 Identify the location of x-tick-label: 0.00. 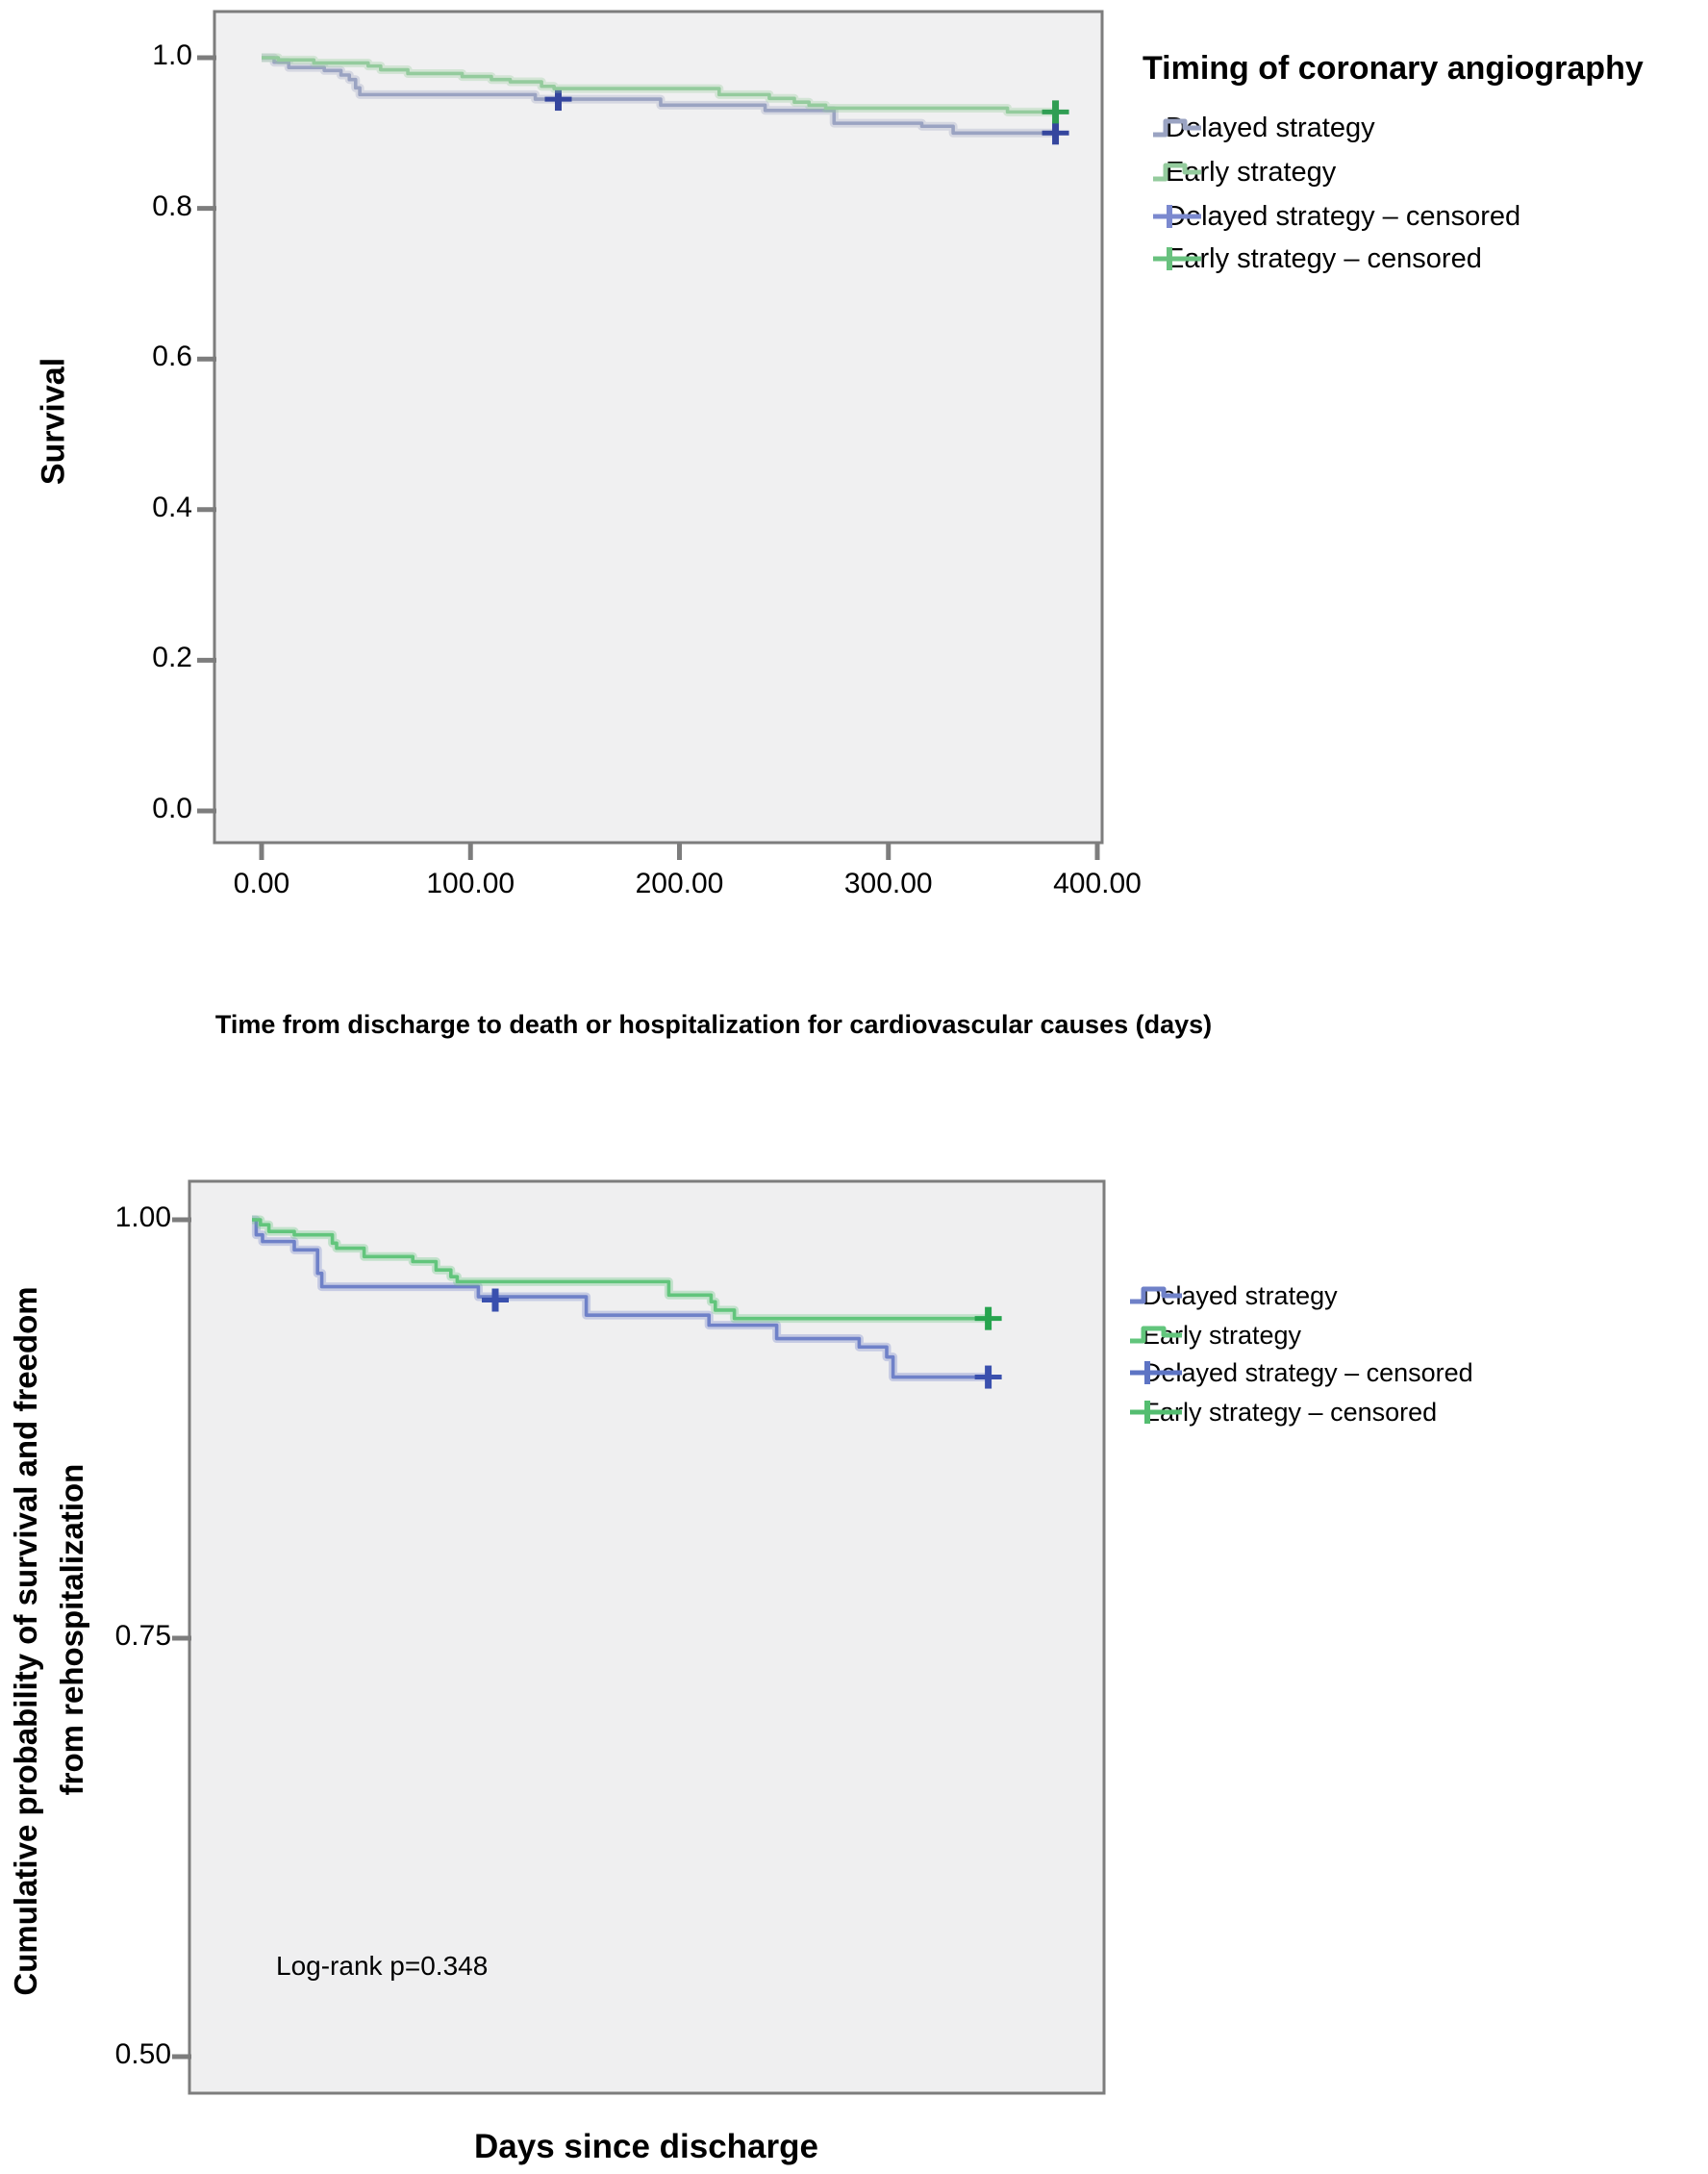
(261, 883).